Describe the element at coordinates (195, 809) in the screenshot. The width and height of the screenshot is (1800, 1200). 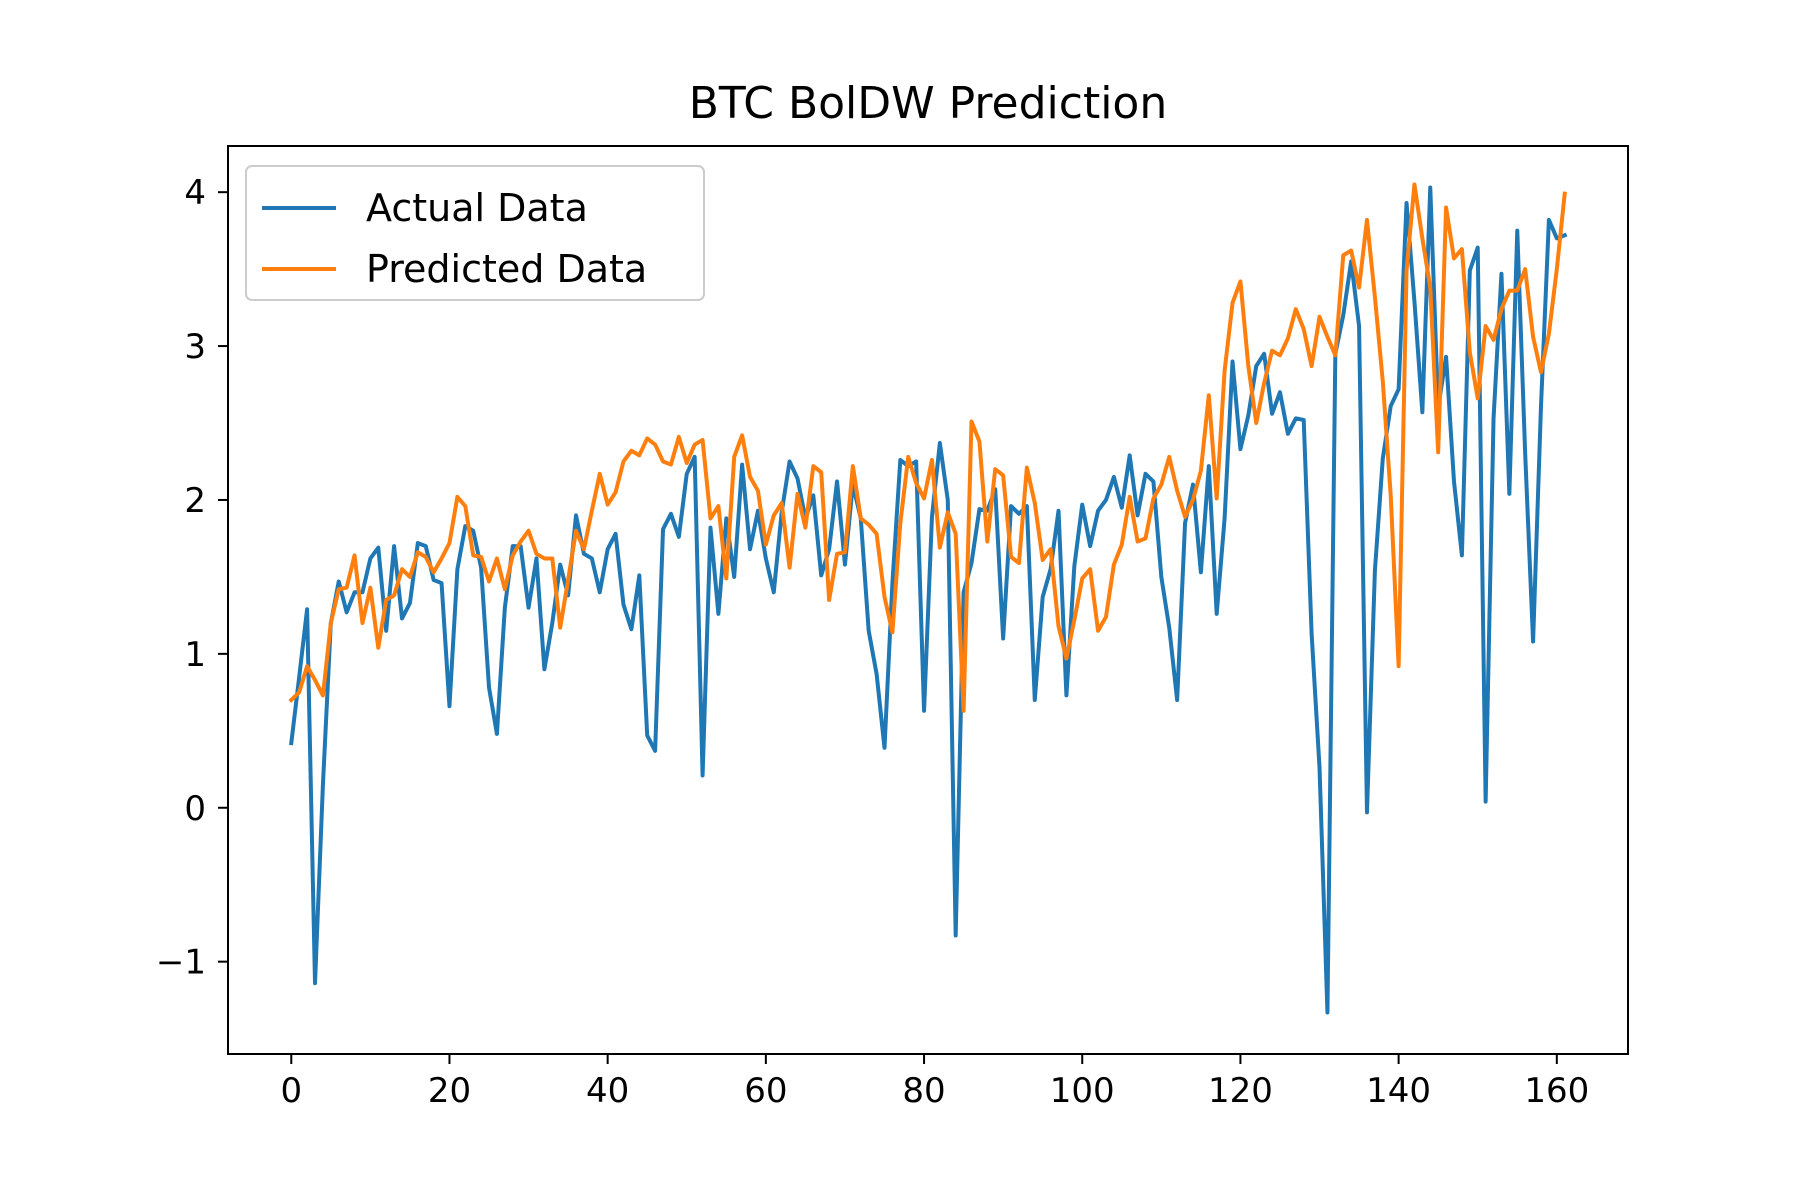
I see `y-tick-label: 0` at that location.